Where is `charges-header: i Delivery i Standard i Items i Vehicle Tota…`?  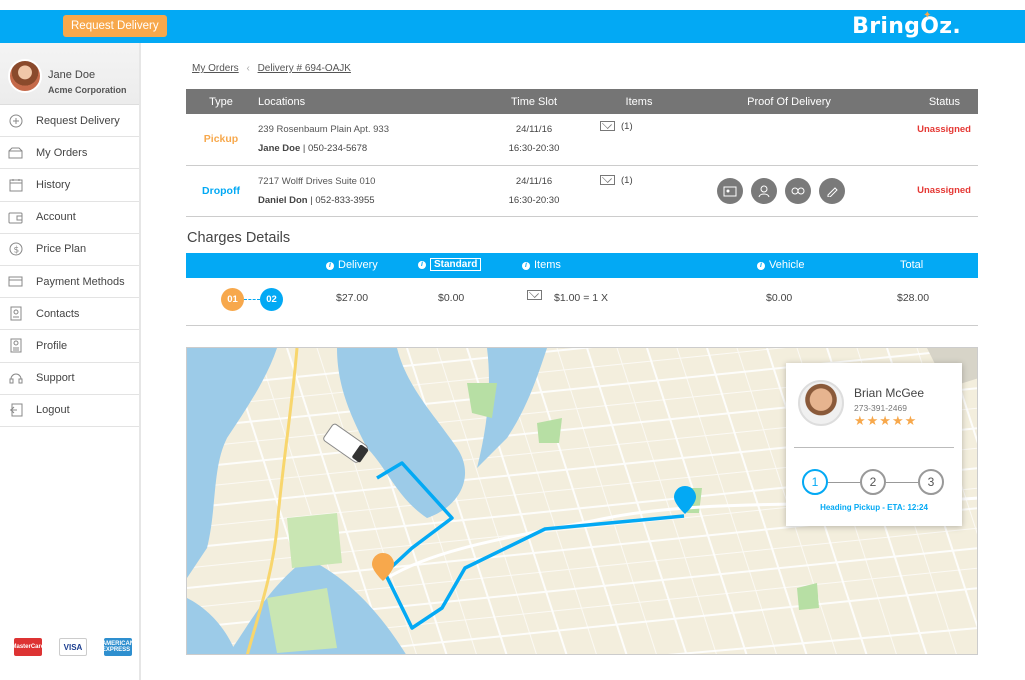
charges-header: i Delivery i Standard i Items i Vehicle Tota… is located at coordinates (582, 265).